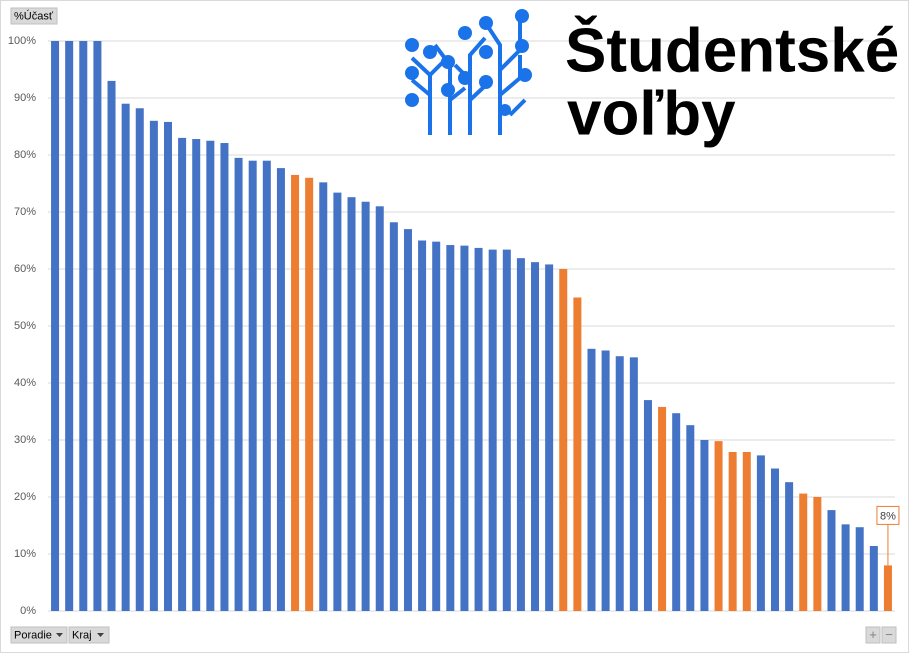 This screenshot has width=909, height=653. What do you see at coordinates (25, 98) in the screenshot?
I see `y-tick-label: 90%` at bounding box center [25, 98].